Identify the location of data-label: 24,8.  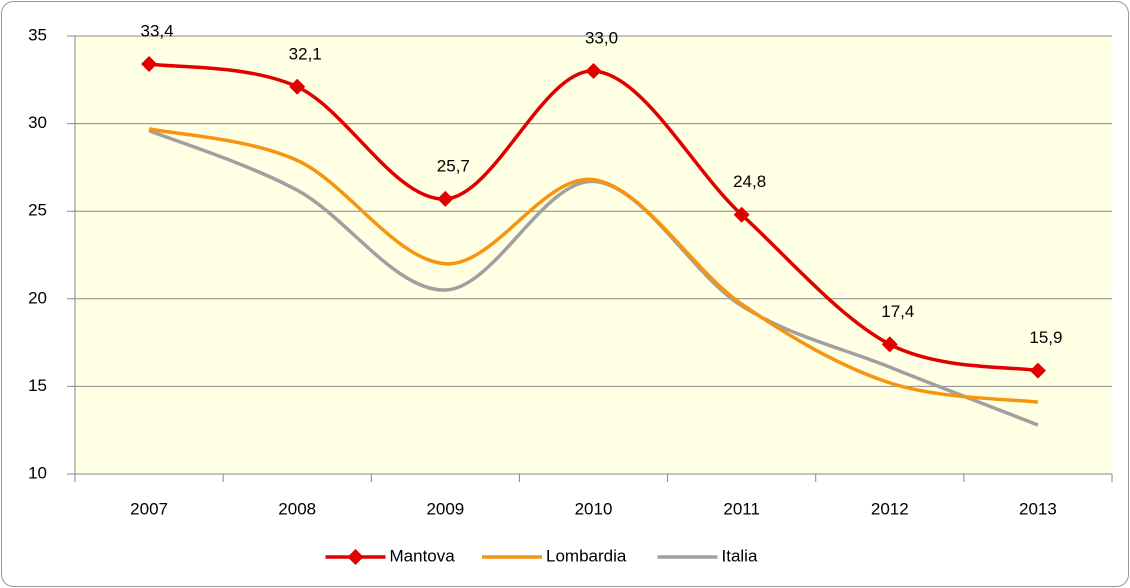
(749, 181).